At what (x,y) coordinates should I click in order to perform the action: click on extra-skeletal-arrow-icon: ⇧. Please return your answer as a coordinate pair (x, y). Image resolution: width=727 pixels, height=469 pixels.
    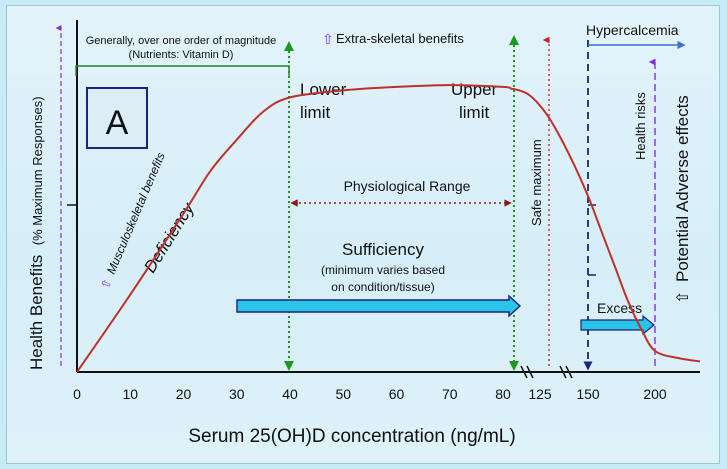
    Looking at the image, I should click on (328, 39).